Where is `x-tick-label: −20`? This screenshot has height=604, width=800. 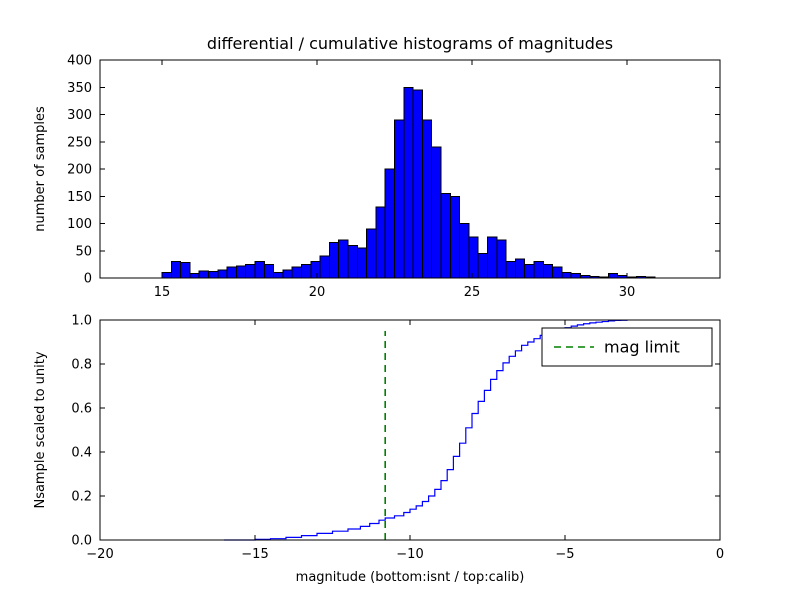 x-tick-label: −20 is located at coordinates (99, 554).